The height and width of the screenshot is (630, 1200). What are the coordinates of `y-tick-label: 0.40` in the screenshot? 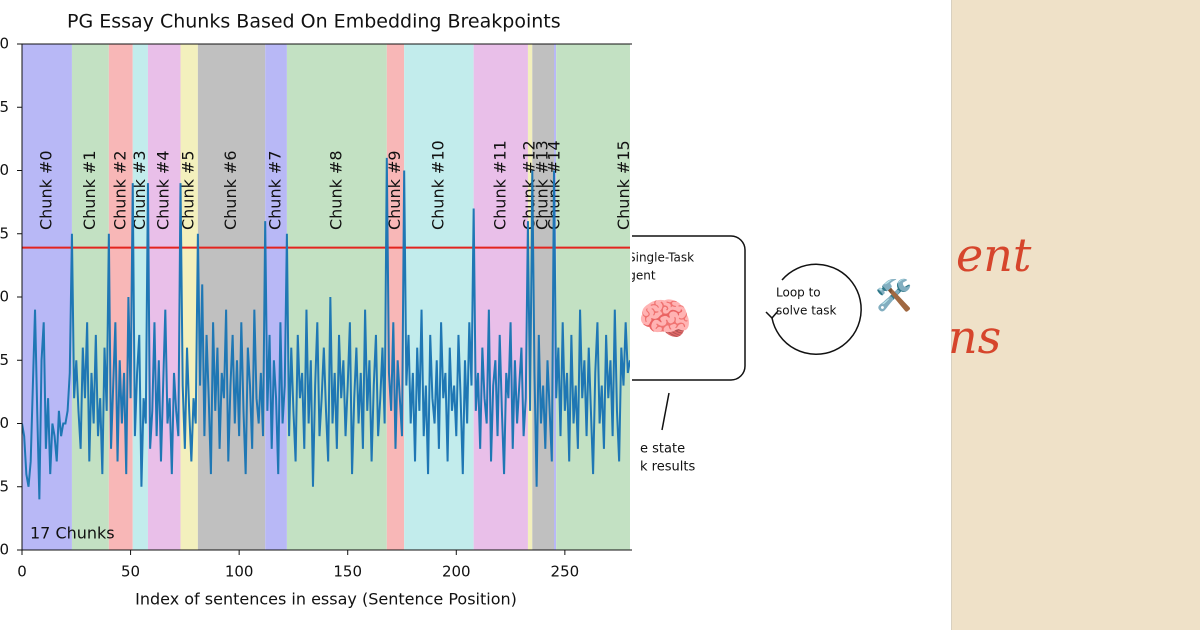 It's located at (4, 44).